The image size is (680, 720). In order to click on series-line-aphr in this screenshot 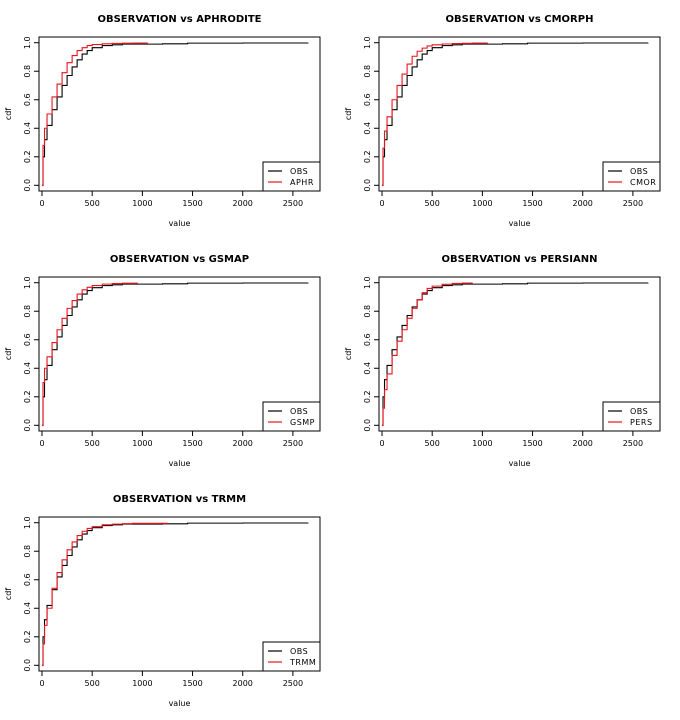, I will do `click(95, 114)`.